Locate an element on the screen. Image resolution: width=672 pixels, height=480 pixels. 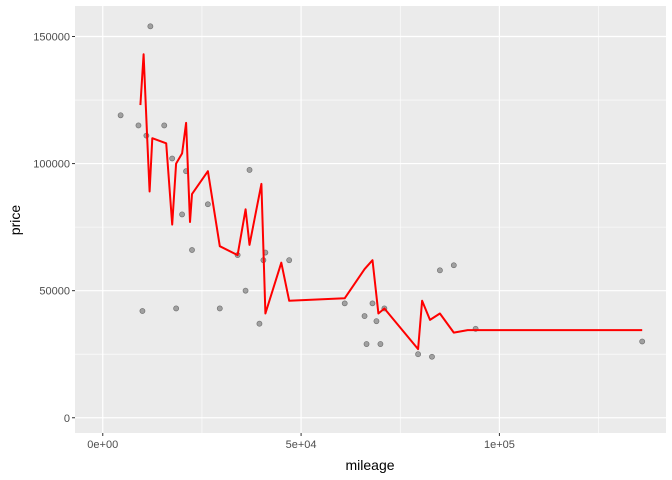
y-axis-title: price is located at coordinates (15, 220).